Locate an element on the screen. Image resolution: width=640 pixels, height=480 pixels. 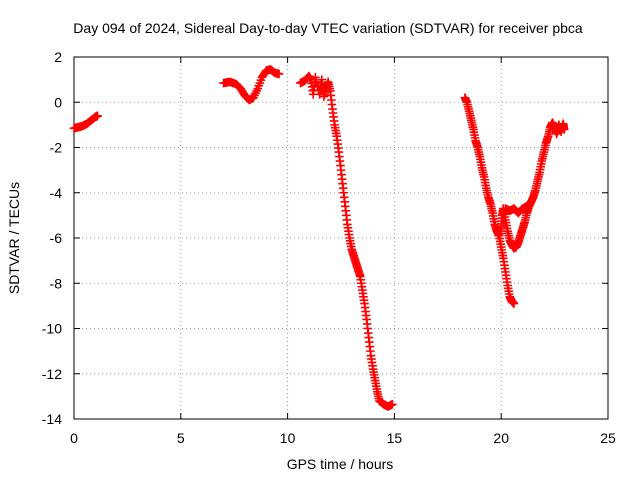
x-tick-label: 15 is located at coordinates (395, 438).